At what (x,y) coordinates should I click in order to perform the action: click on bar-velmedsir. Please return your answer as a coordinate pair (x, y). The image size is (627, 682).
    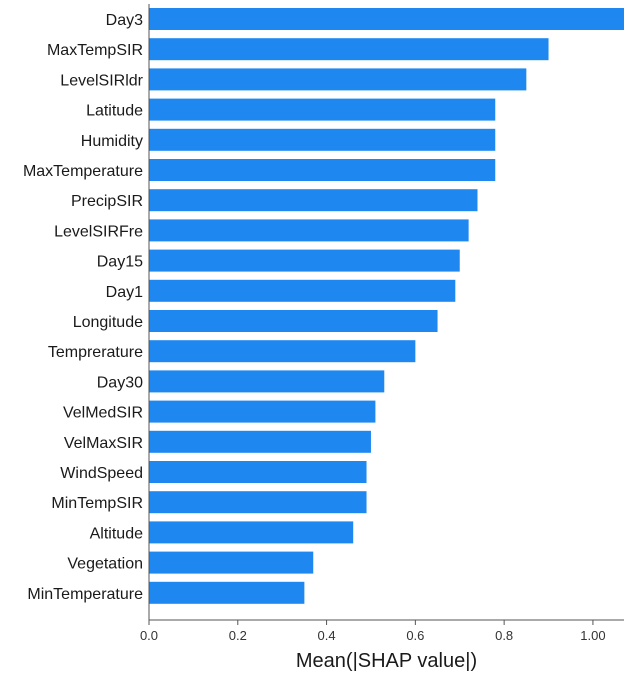
    Looking at the image, I should click on (262, 411).